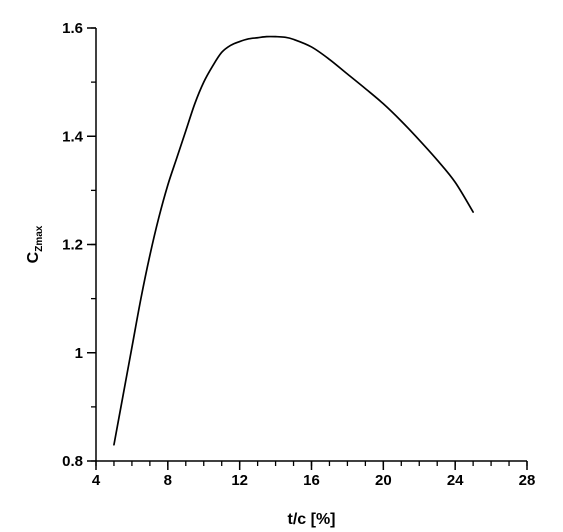 Image resolution: width=563 pixels, height=532 pixels. Describe the element at coordinates (455, 480) in the screenshot. I see `x-tick-label: 24` at that location.